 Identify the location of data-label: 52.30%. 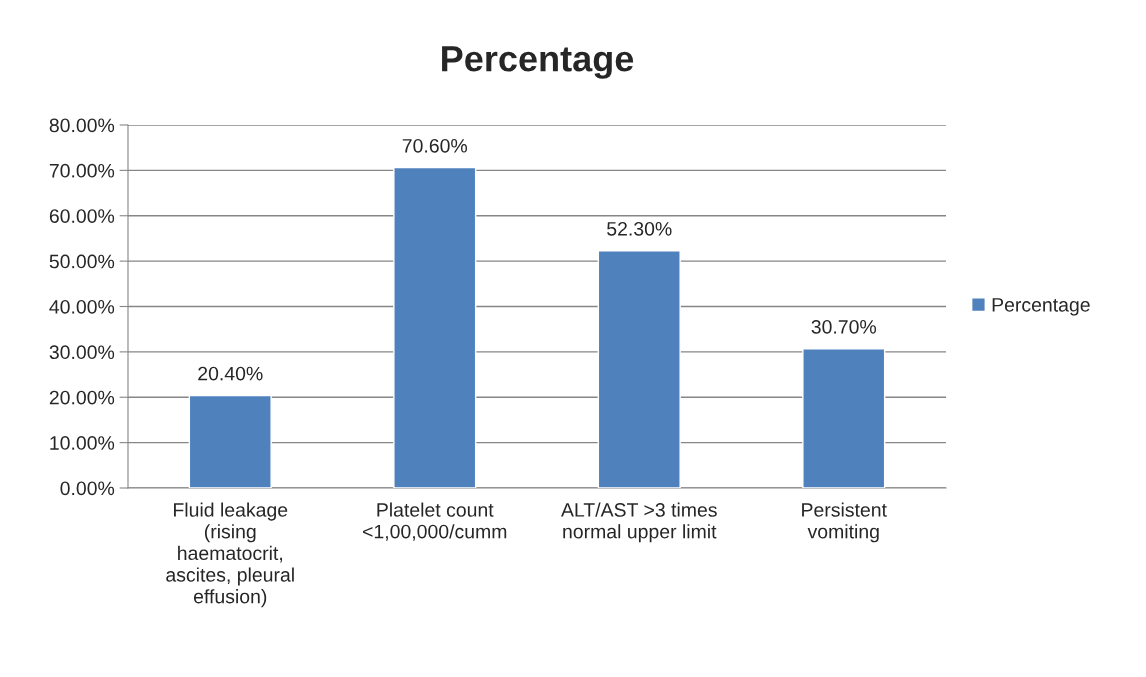
(639, 228).